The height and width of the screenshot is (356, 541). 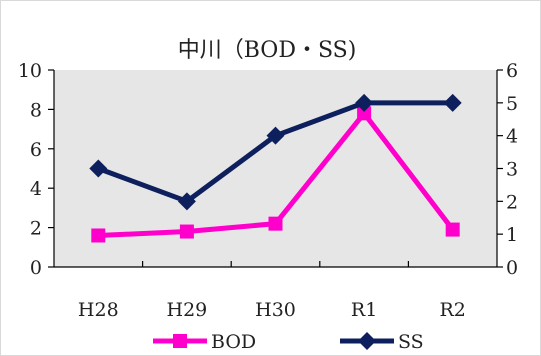 I want to click on left-tick-label: 4, so click(x=36, y=189).